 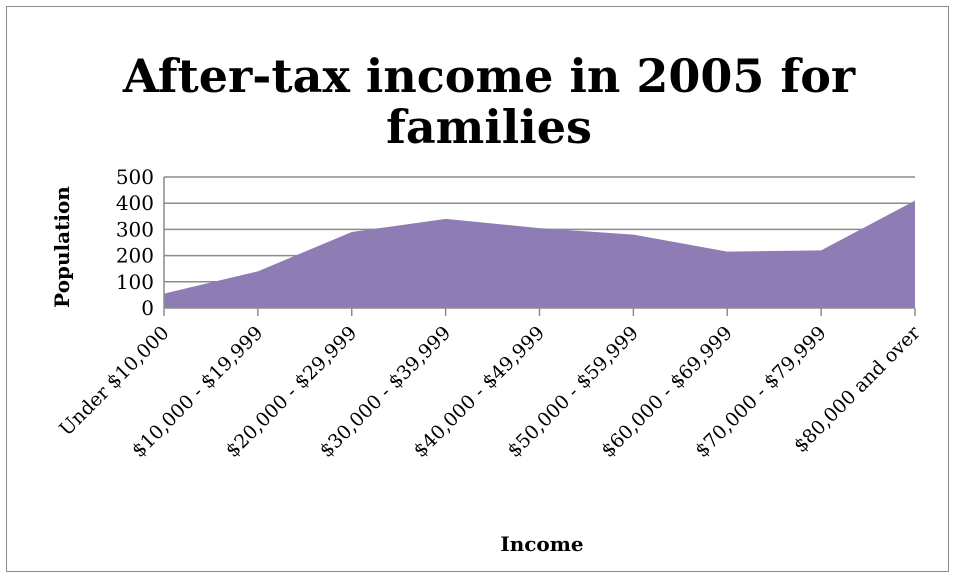 What do you see at coordinates (489, 127) in the screenshot?
I see `chart-title-line-2: families` at bounding box center [489, 127].